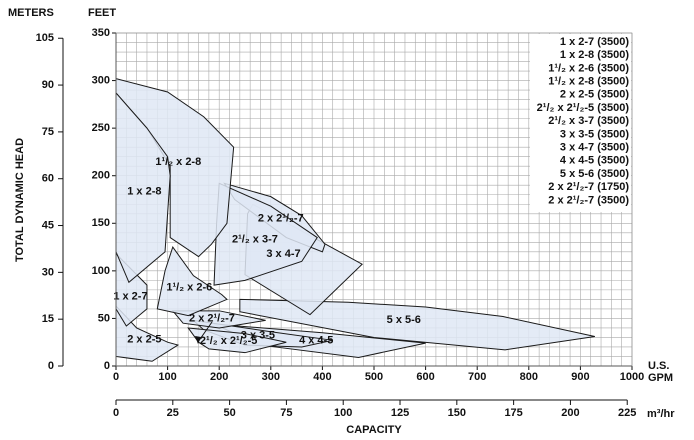 The image size is (694, 440). Describe the element at coordinates (101, 176) in the screenshot. I see `y-tick-label: 200` at that location.